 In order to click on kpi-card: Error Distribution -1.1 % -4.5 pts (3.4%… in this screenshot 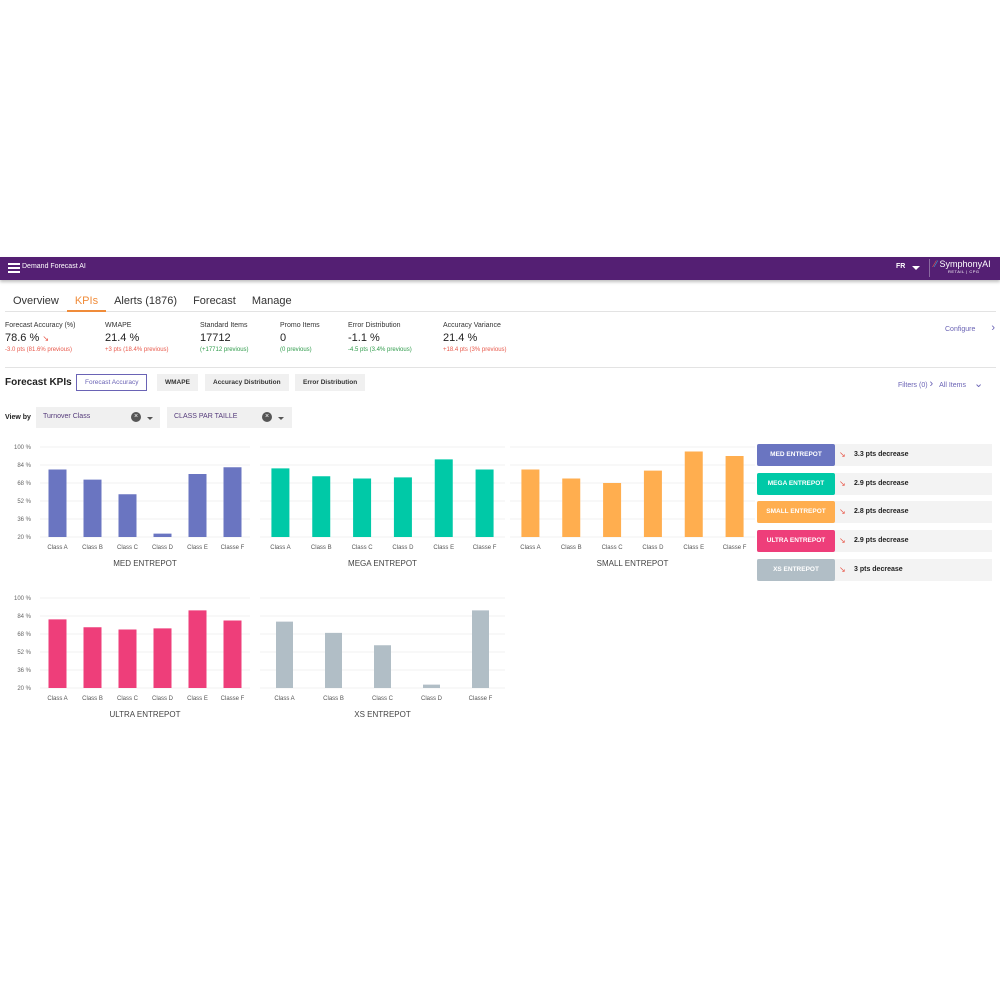, I will do `click(380, 337)`.